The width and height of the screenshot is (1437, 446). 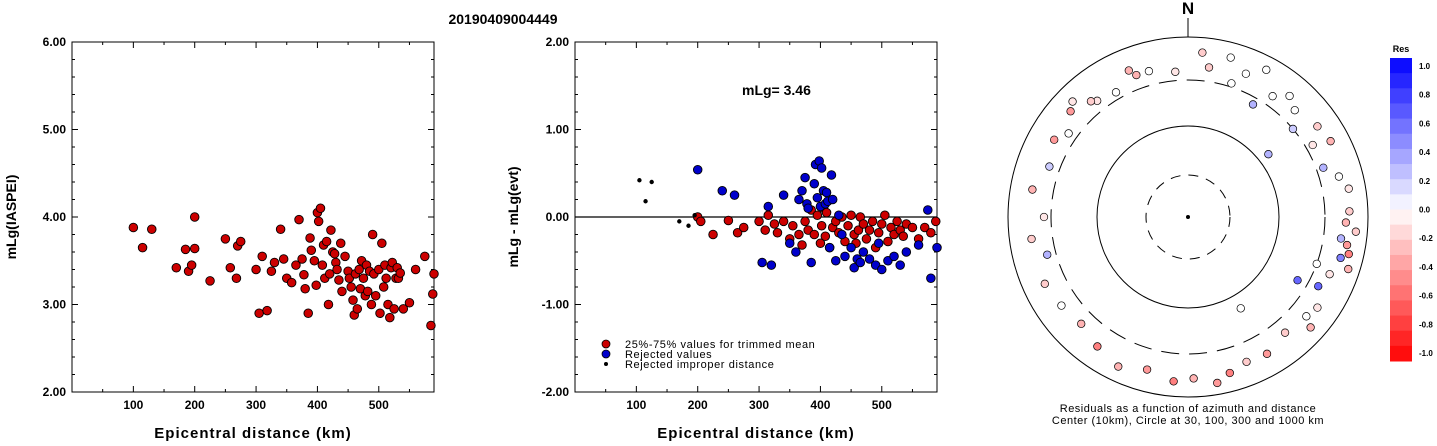 I want to click on colorbar-tick-label: 0.8, so click(x=1425, y=95).